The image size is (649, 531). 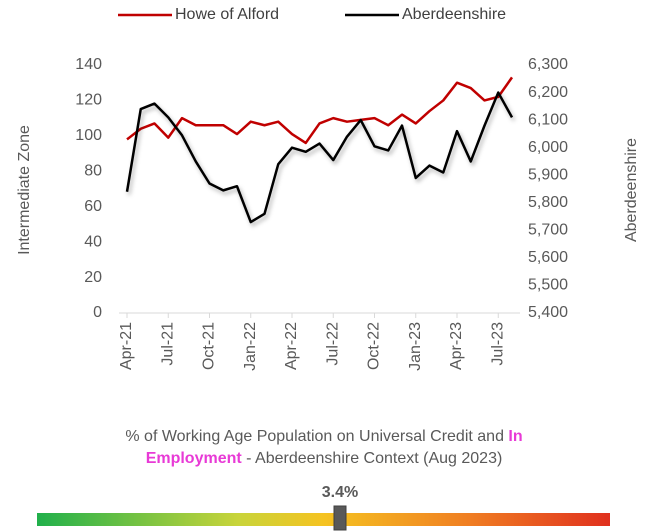 I want to click on y-tick-label: 120, so click(x=88, y=100).